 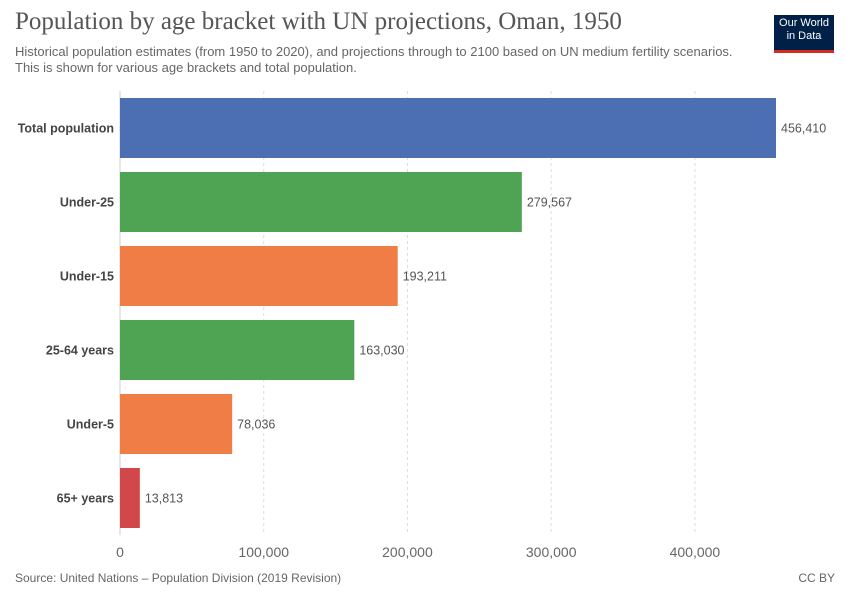 What do you see at coordinates (549, 203) in the screenshot?
I see `value-label: 279,567` at bounding box center [549, 203].